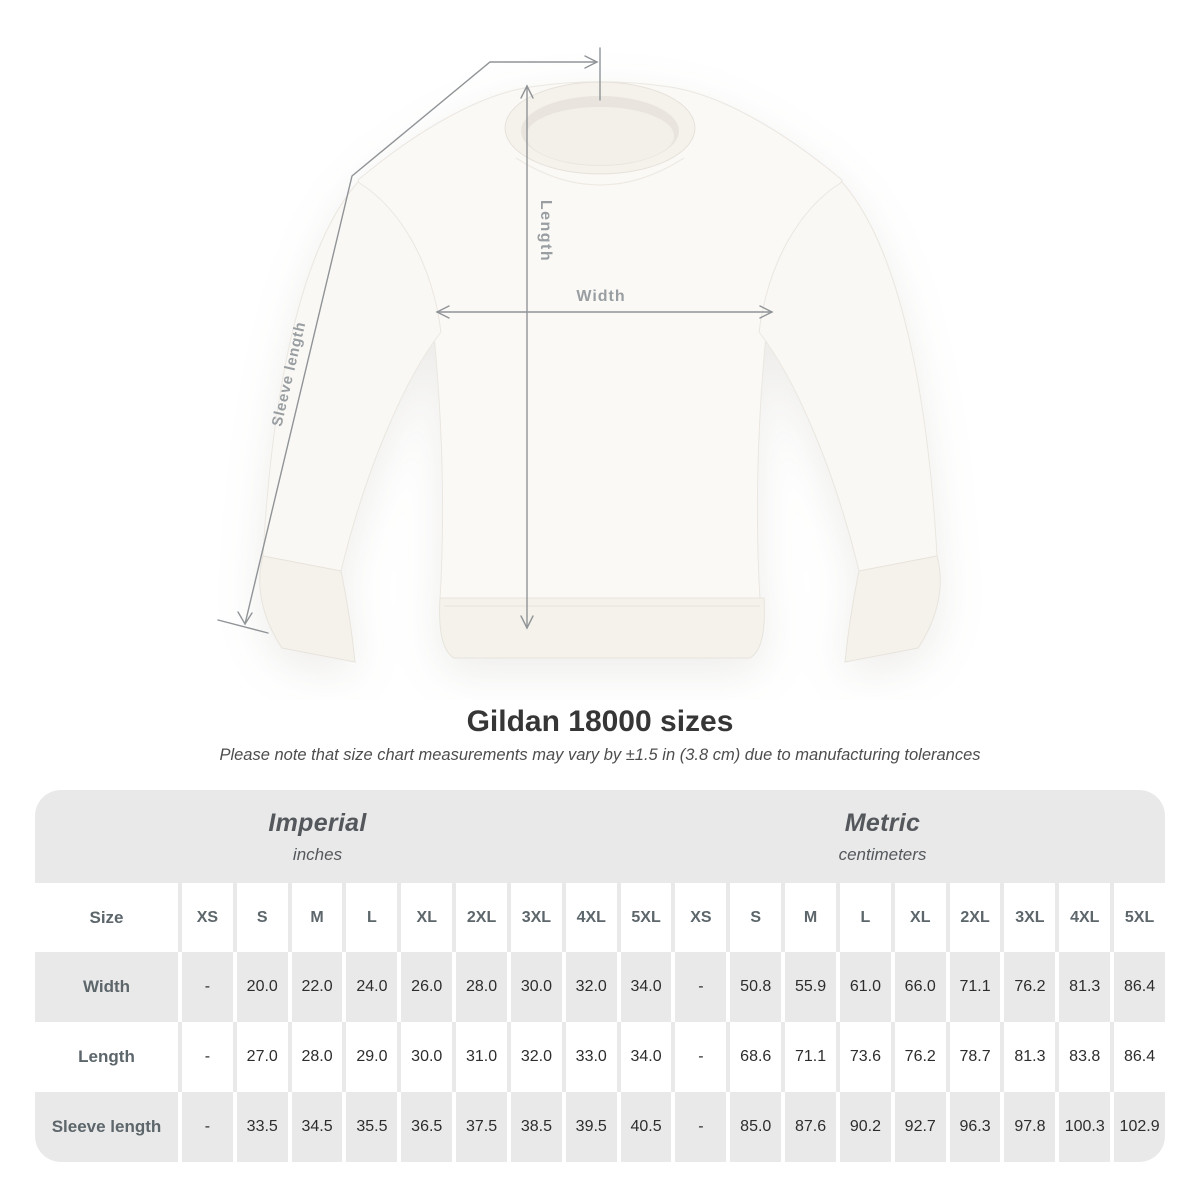 The width and height of the screenshot is (1200, 1200). What do you see at coordinates (106, 987) in the screenshot?
I see `row-label-width: Width` at bounding box center [106, 987].